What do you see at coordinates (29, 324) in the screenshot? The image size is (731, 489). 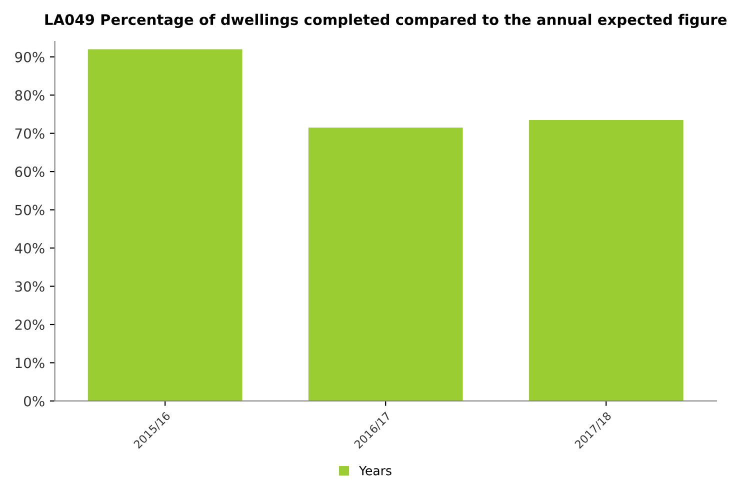 I see `y-tick-label: 20%` at bounding box center [29, 324].